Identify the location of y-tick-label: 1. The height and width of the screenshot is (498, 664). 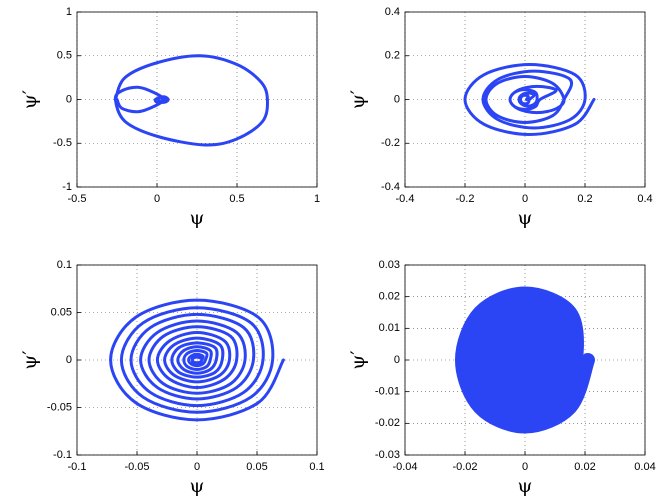
(69, 12).